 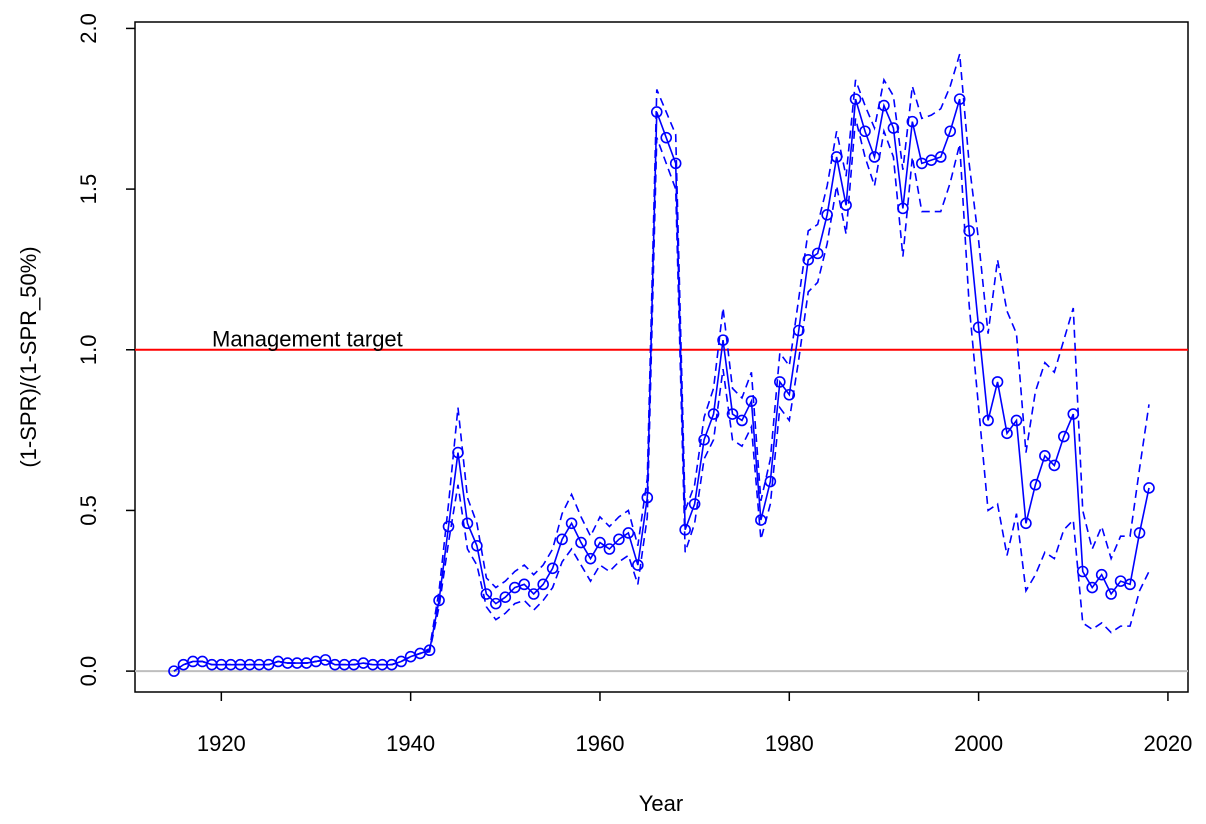 I want to click on x-tick-label: 1960, so click(x=599, y=743).